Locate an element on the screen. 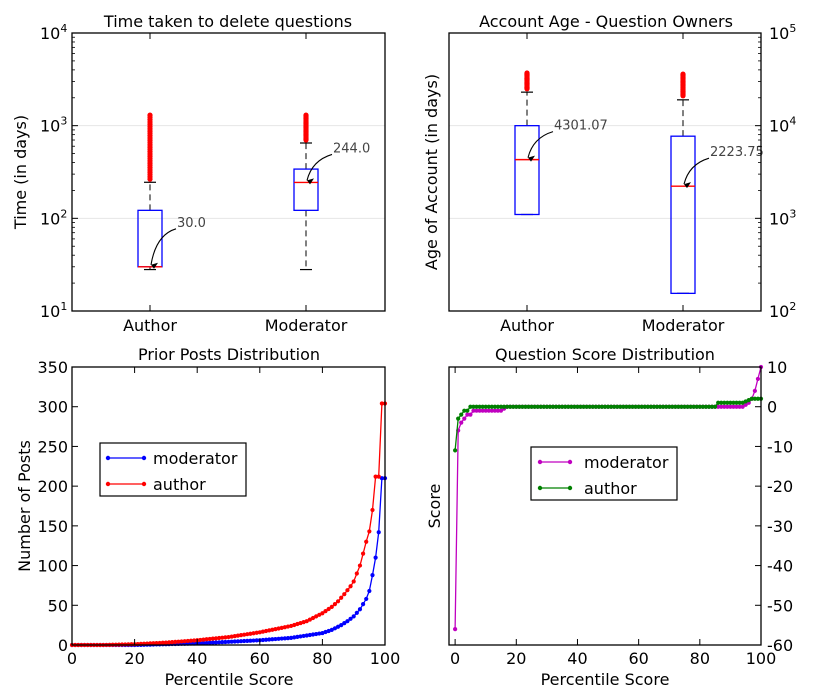 The width and height of the screenshot is (818, 697). annotation-arrowhead is located at coordinates (687, 185).